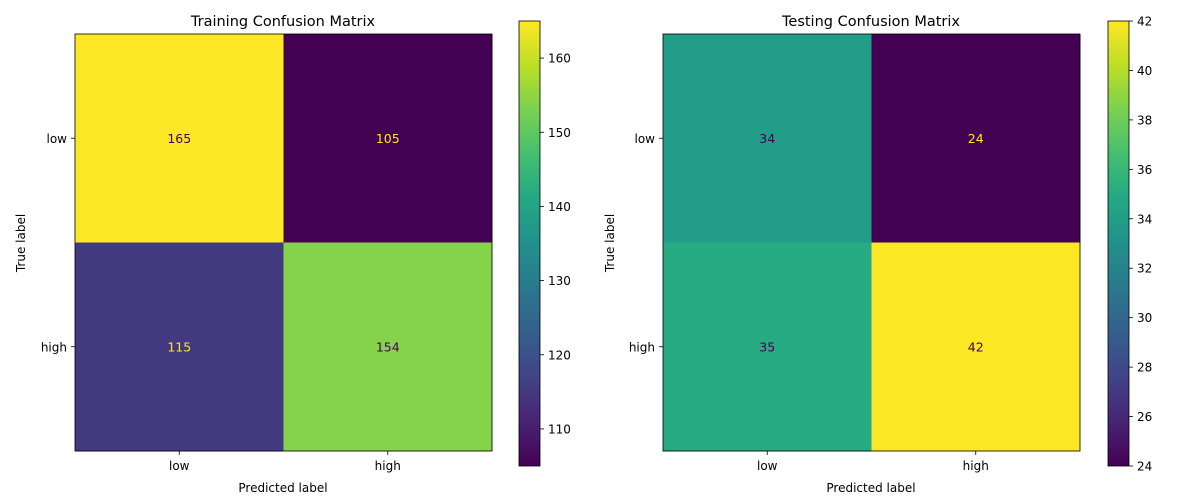  I want to click on cell-value-label: 24, so click(976, 138).